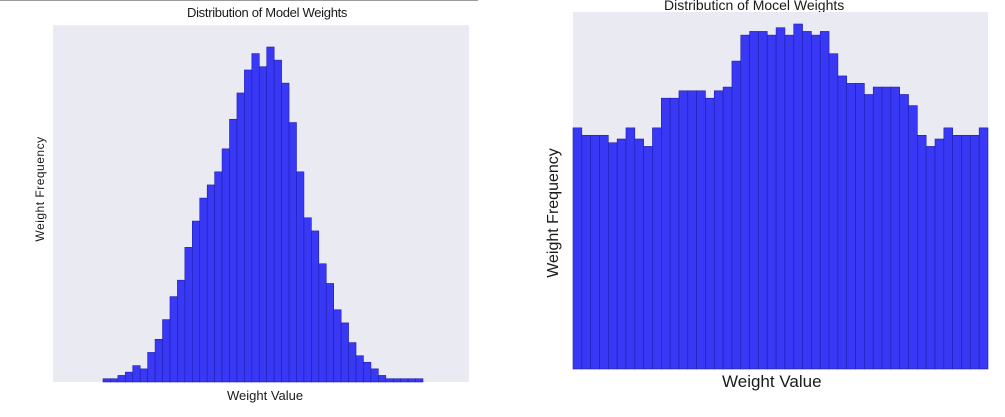  Describe the element at coordinates (754, 6) in the screenshot. I see `chart-title: Distributicn of Mocel Weights` at that location.